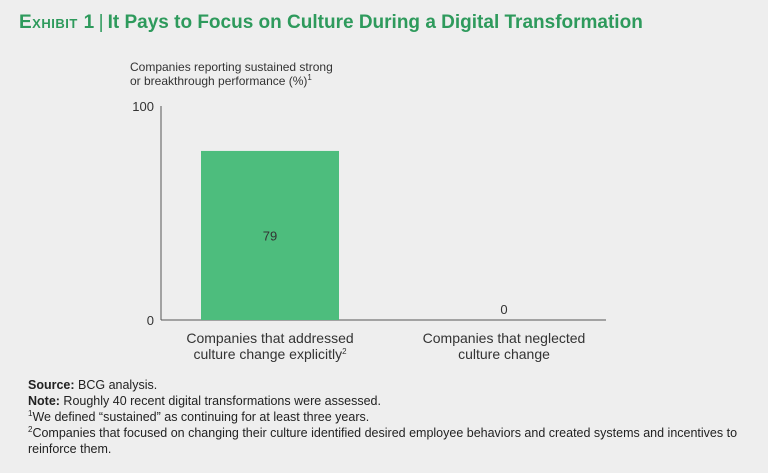 The image size is (768, 473). What do you see at coordinates (504, 354) in the screenshot?
I see `category-label-2-line-2: culture change` at bounding box center [504, 354].